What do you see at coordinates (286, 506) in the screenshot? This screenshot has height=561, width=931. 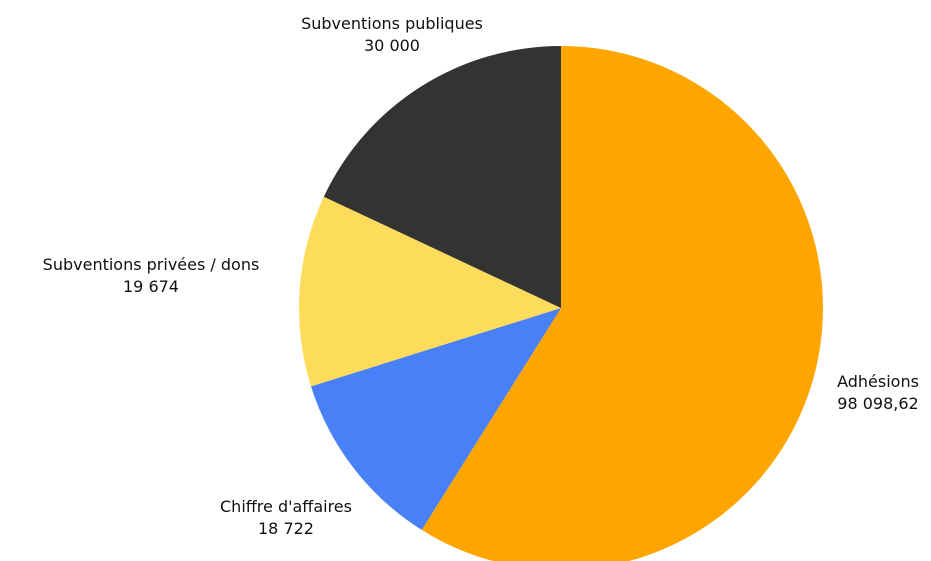 I see `slice-label-1: Chiffre d'affaires` at bounding box center [286, 506].